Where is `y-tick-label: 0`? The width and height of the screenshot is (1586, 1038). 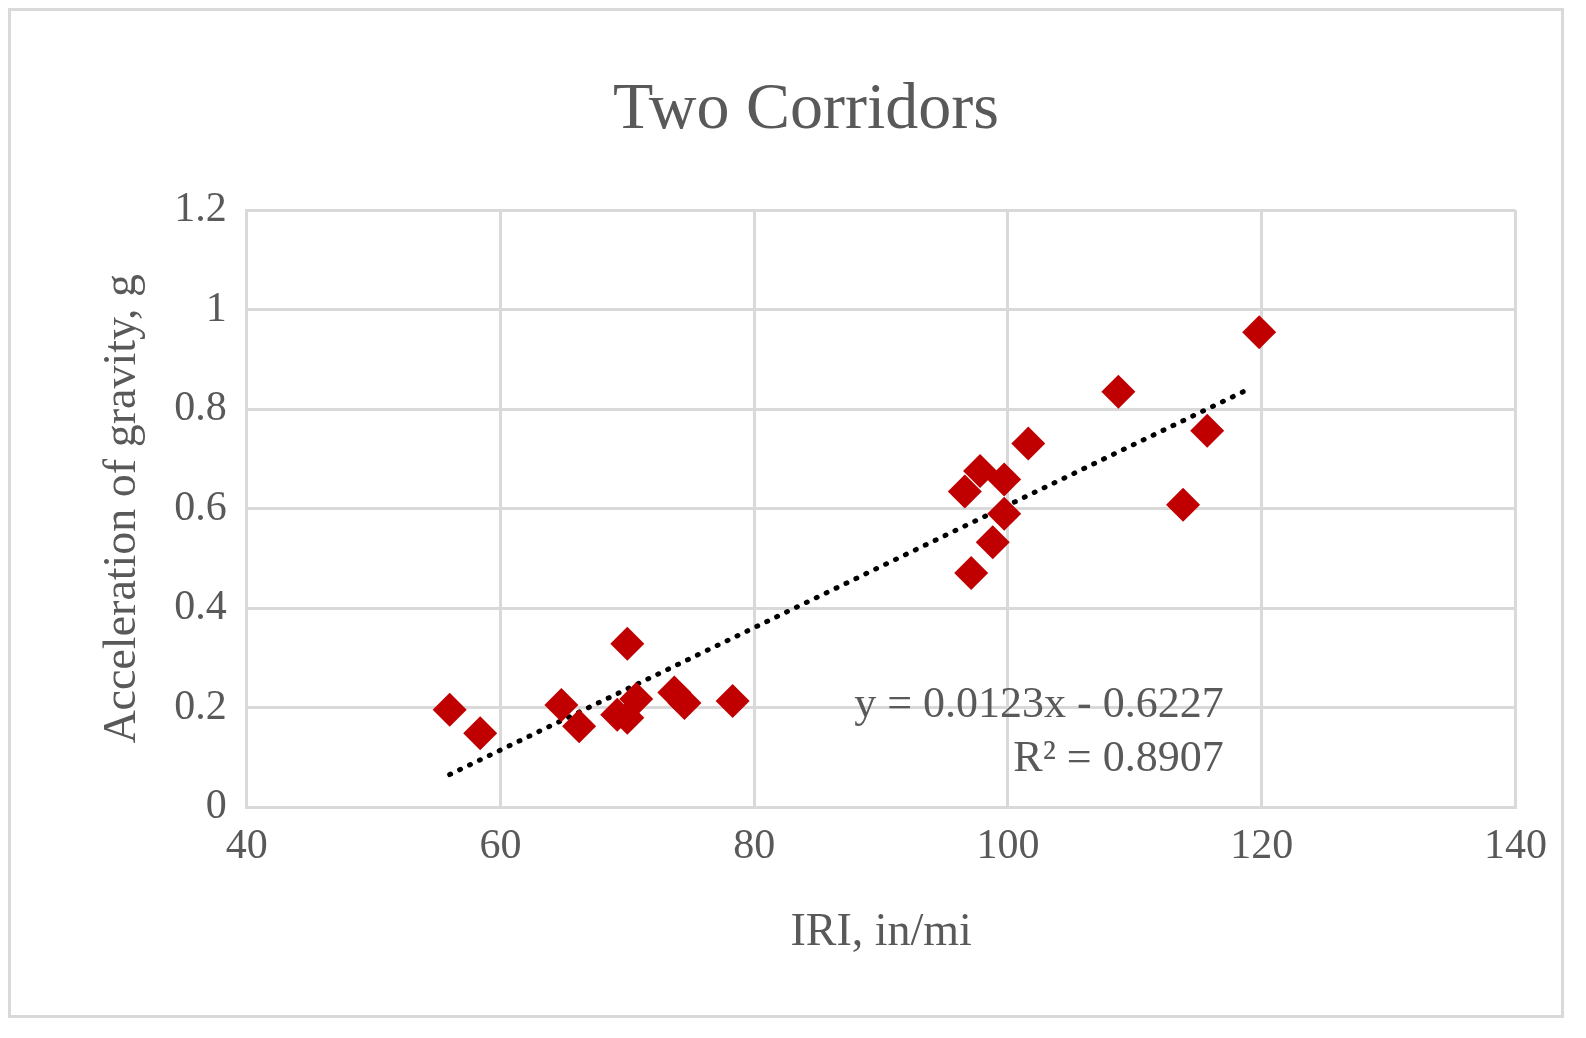
y-tick-label: 0 is located at coordinates (216, 804).